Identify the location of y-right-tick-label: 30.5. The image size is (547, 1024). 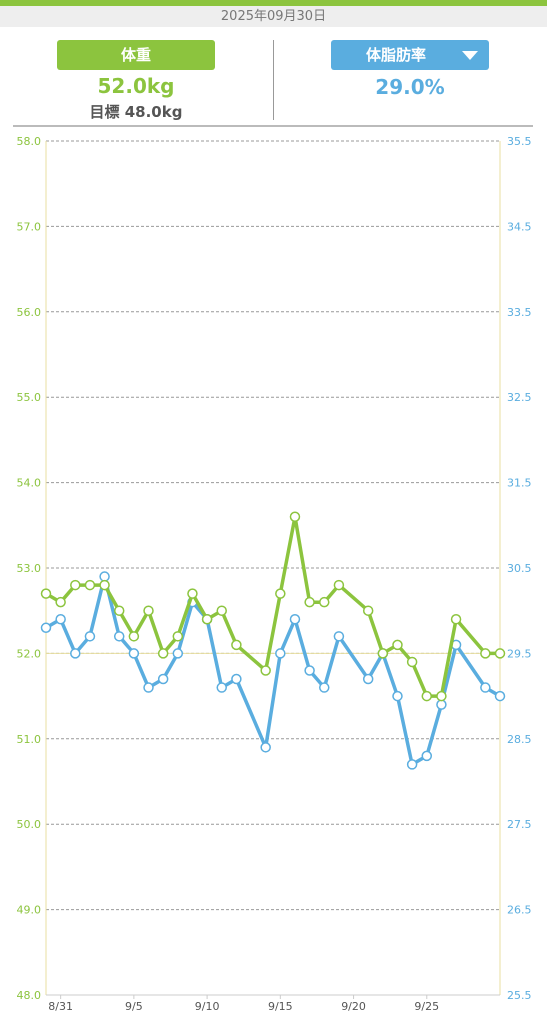
(519, 568).